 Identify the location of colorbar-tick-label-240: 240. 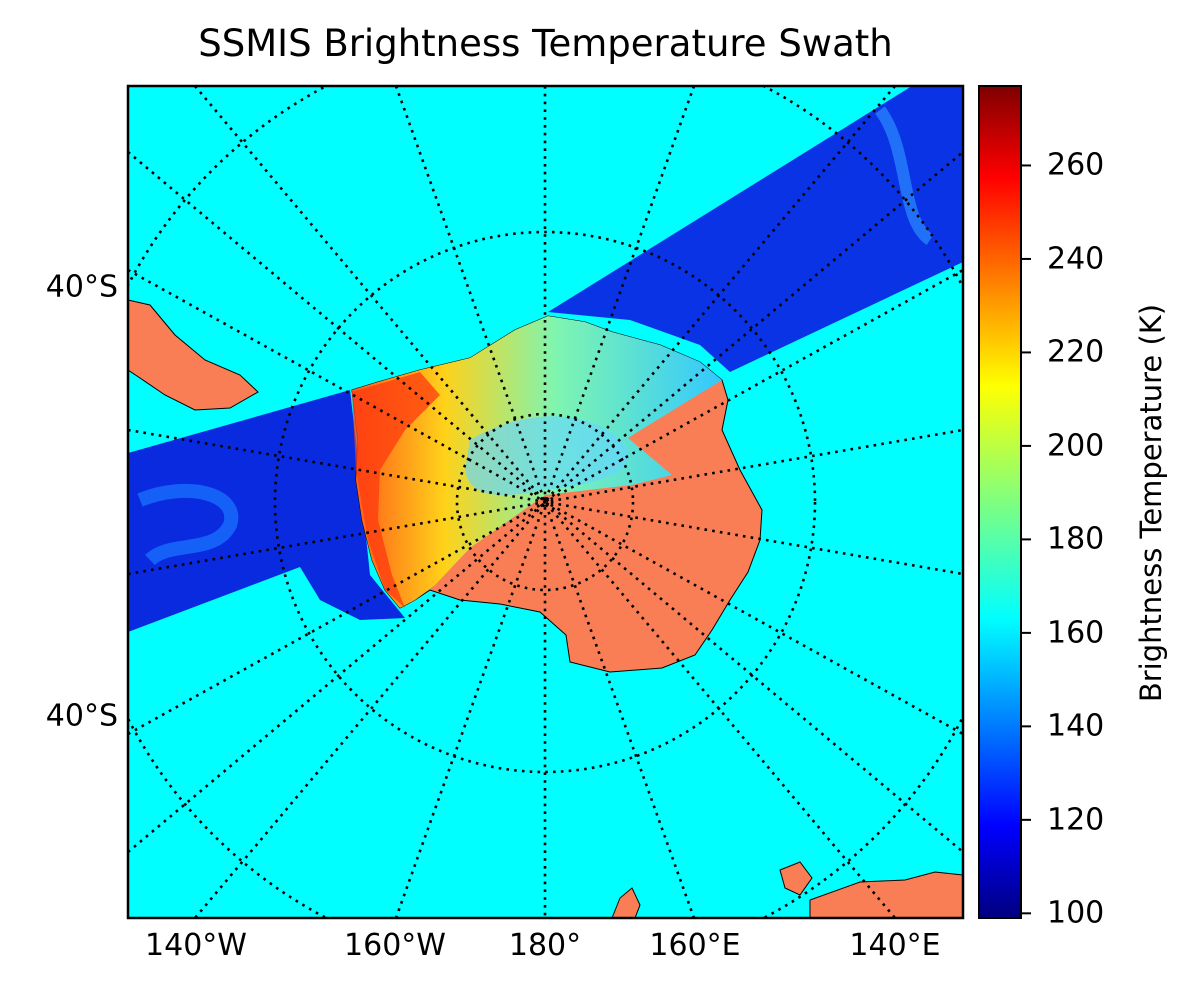
(1076, 259).